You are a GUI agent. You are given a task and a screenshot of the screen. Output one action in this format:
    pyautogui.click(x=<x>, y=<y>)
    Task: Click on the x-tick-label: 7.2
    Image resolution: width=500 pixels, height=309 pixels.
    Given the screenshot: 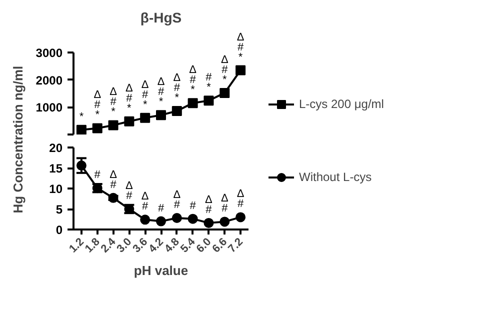 What is the action you would take?
    pyautogui.click(x=236, y=246)
    